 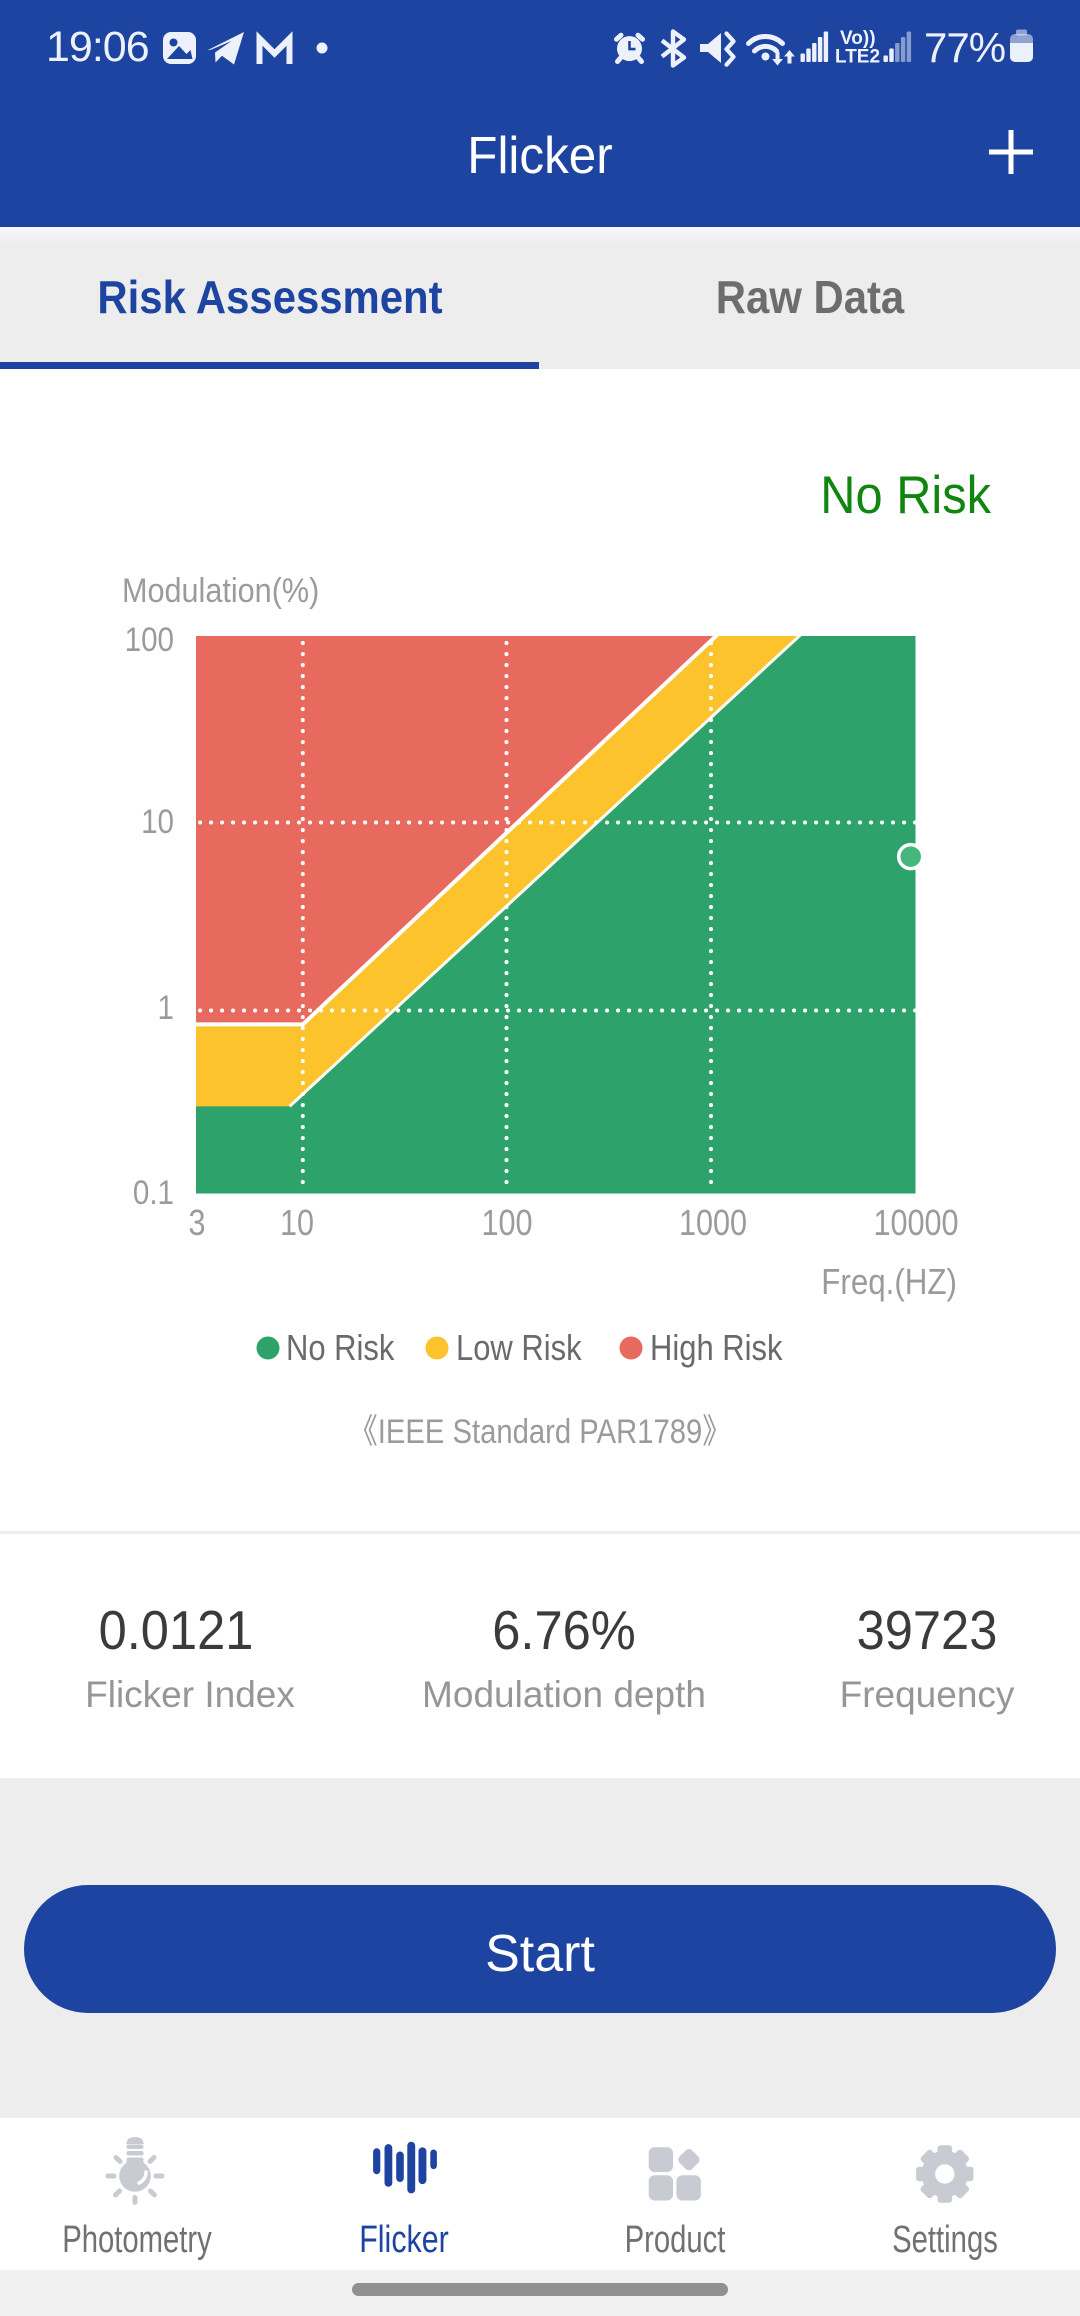 I want to click on svg-text: 77%, so click(x=964, y=47).